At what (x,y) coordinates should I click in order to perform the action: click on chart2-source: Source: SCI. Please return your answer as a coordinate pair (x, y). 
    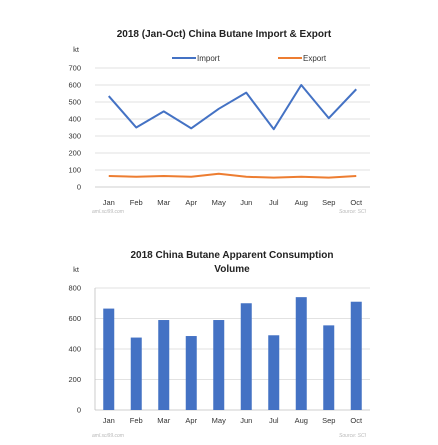
    Looking at the image, I should click on (353, 436).